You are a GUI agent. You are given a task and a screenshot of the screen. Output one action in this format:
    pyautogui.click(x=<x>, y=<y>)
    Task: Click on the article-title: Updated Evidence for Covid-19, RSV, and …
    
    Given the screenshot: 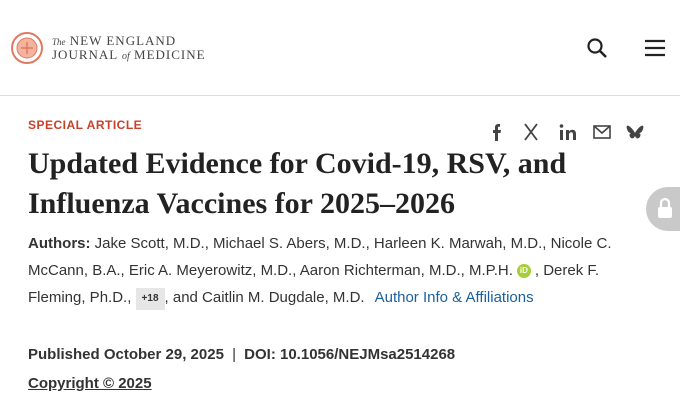 What is the action you would take?
    pyautogui.click(x=297, y=183)
    